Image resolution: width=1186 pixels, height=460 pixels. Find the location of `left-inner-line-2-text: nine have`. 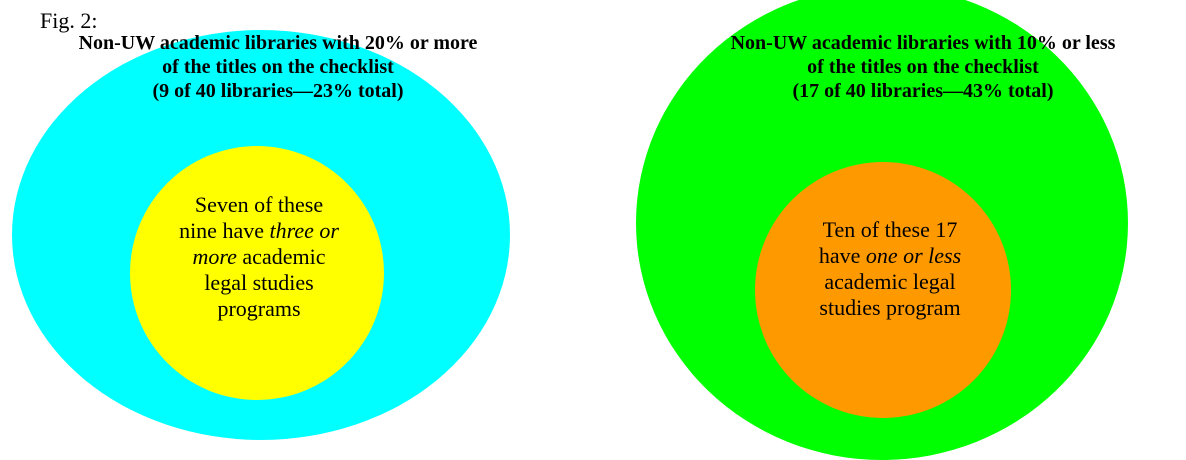

left-inner-line-2-text: nine have is located at coordinates (224, 230).